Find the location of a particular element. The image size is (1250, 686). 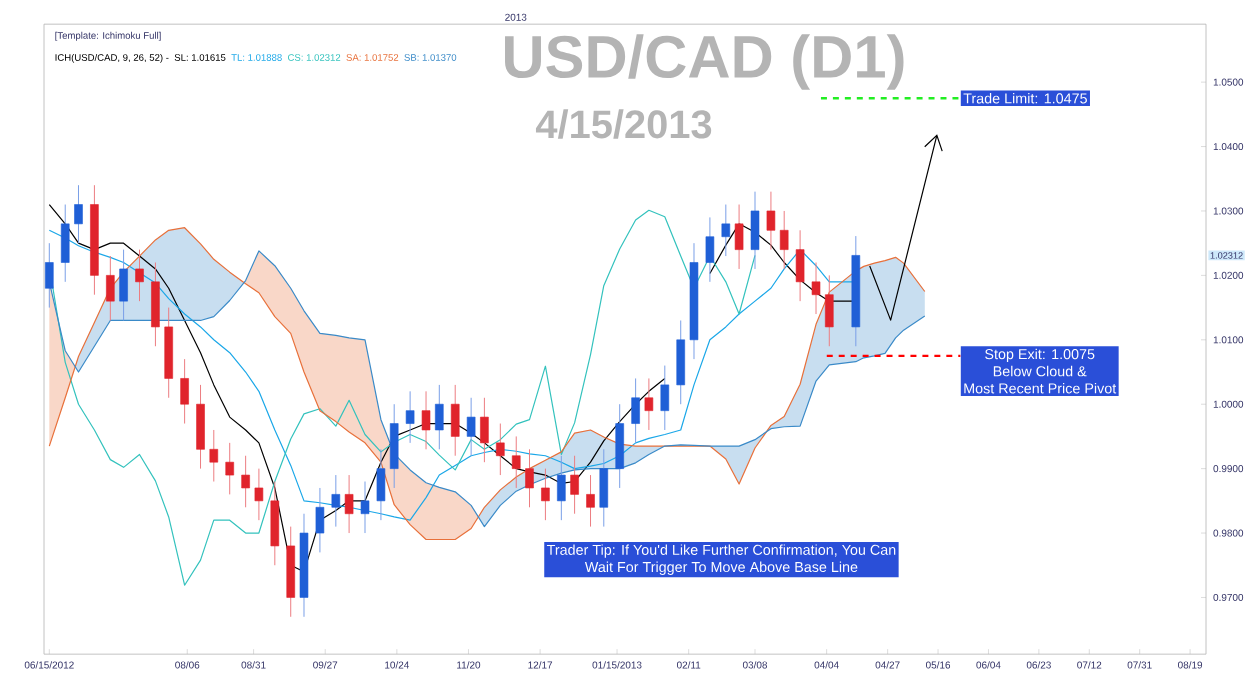

text: 4/15/2013 is located at coordinates (623, 124).